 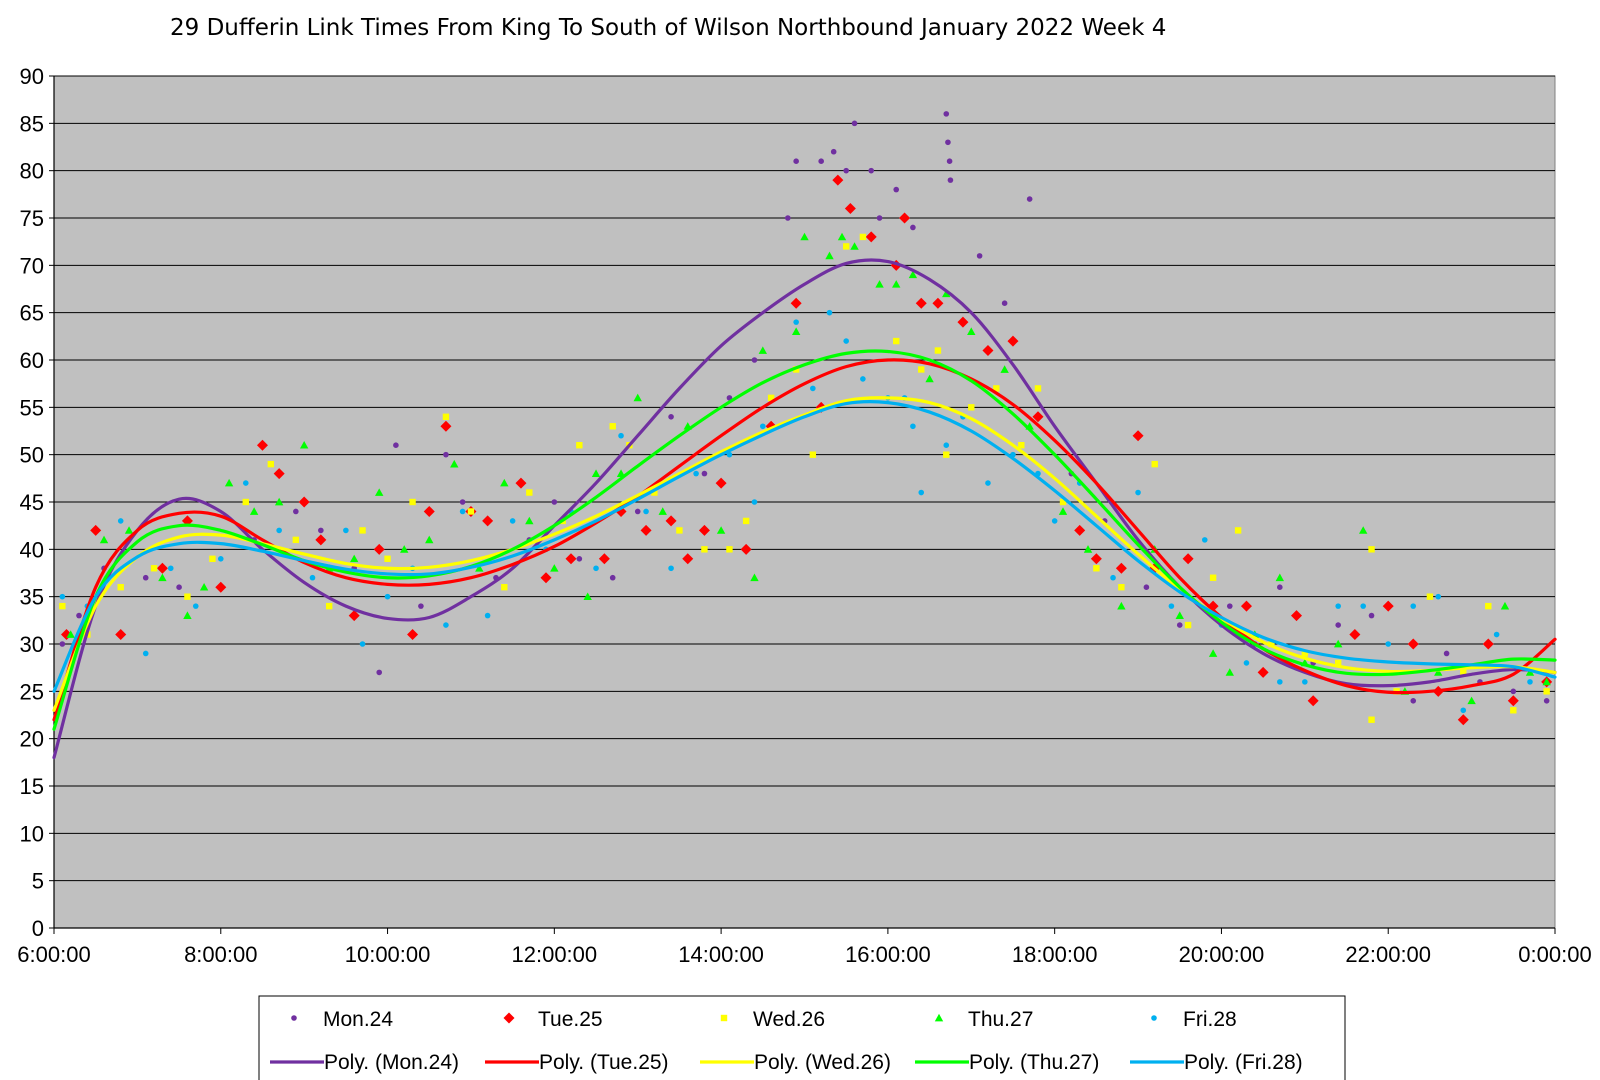 I want to click on y-tick-label: 10, so click(x=32, y=833).